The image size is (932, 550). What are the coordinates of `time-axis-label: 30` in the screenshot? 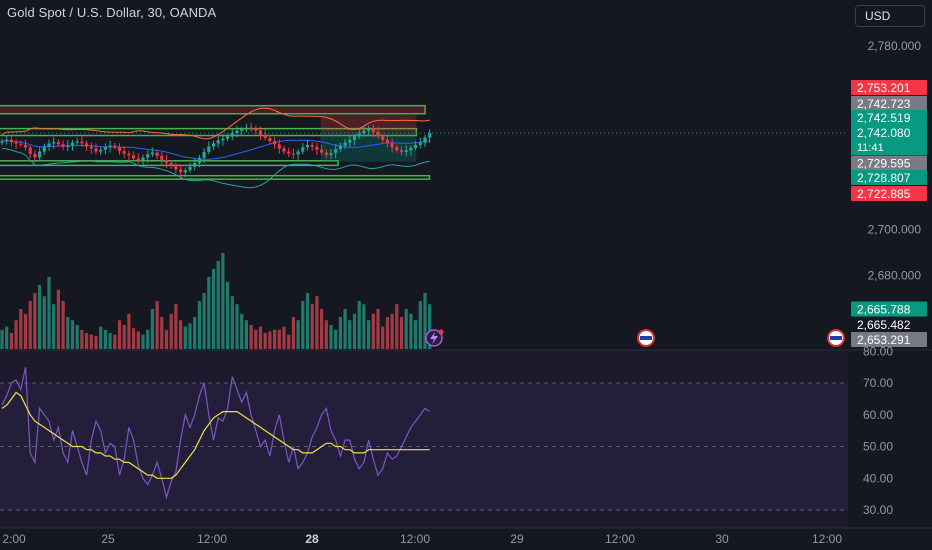 It's located at (722, 539).